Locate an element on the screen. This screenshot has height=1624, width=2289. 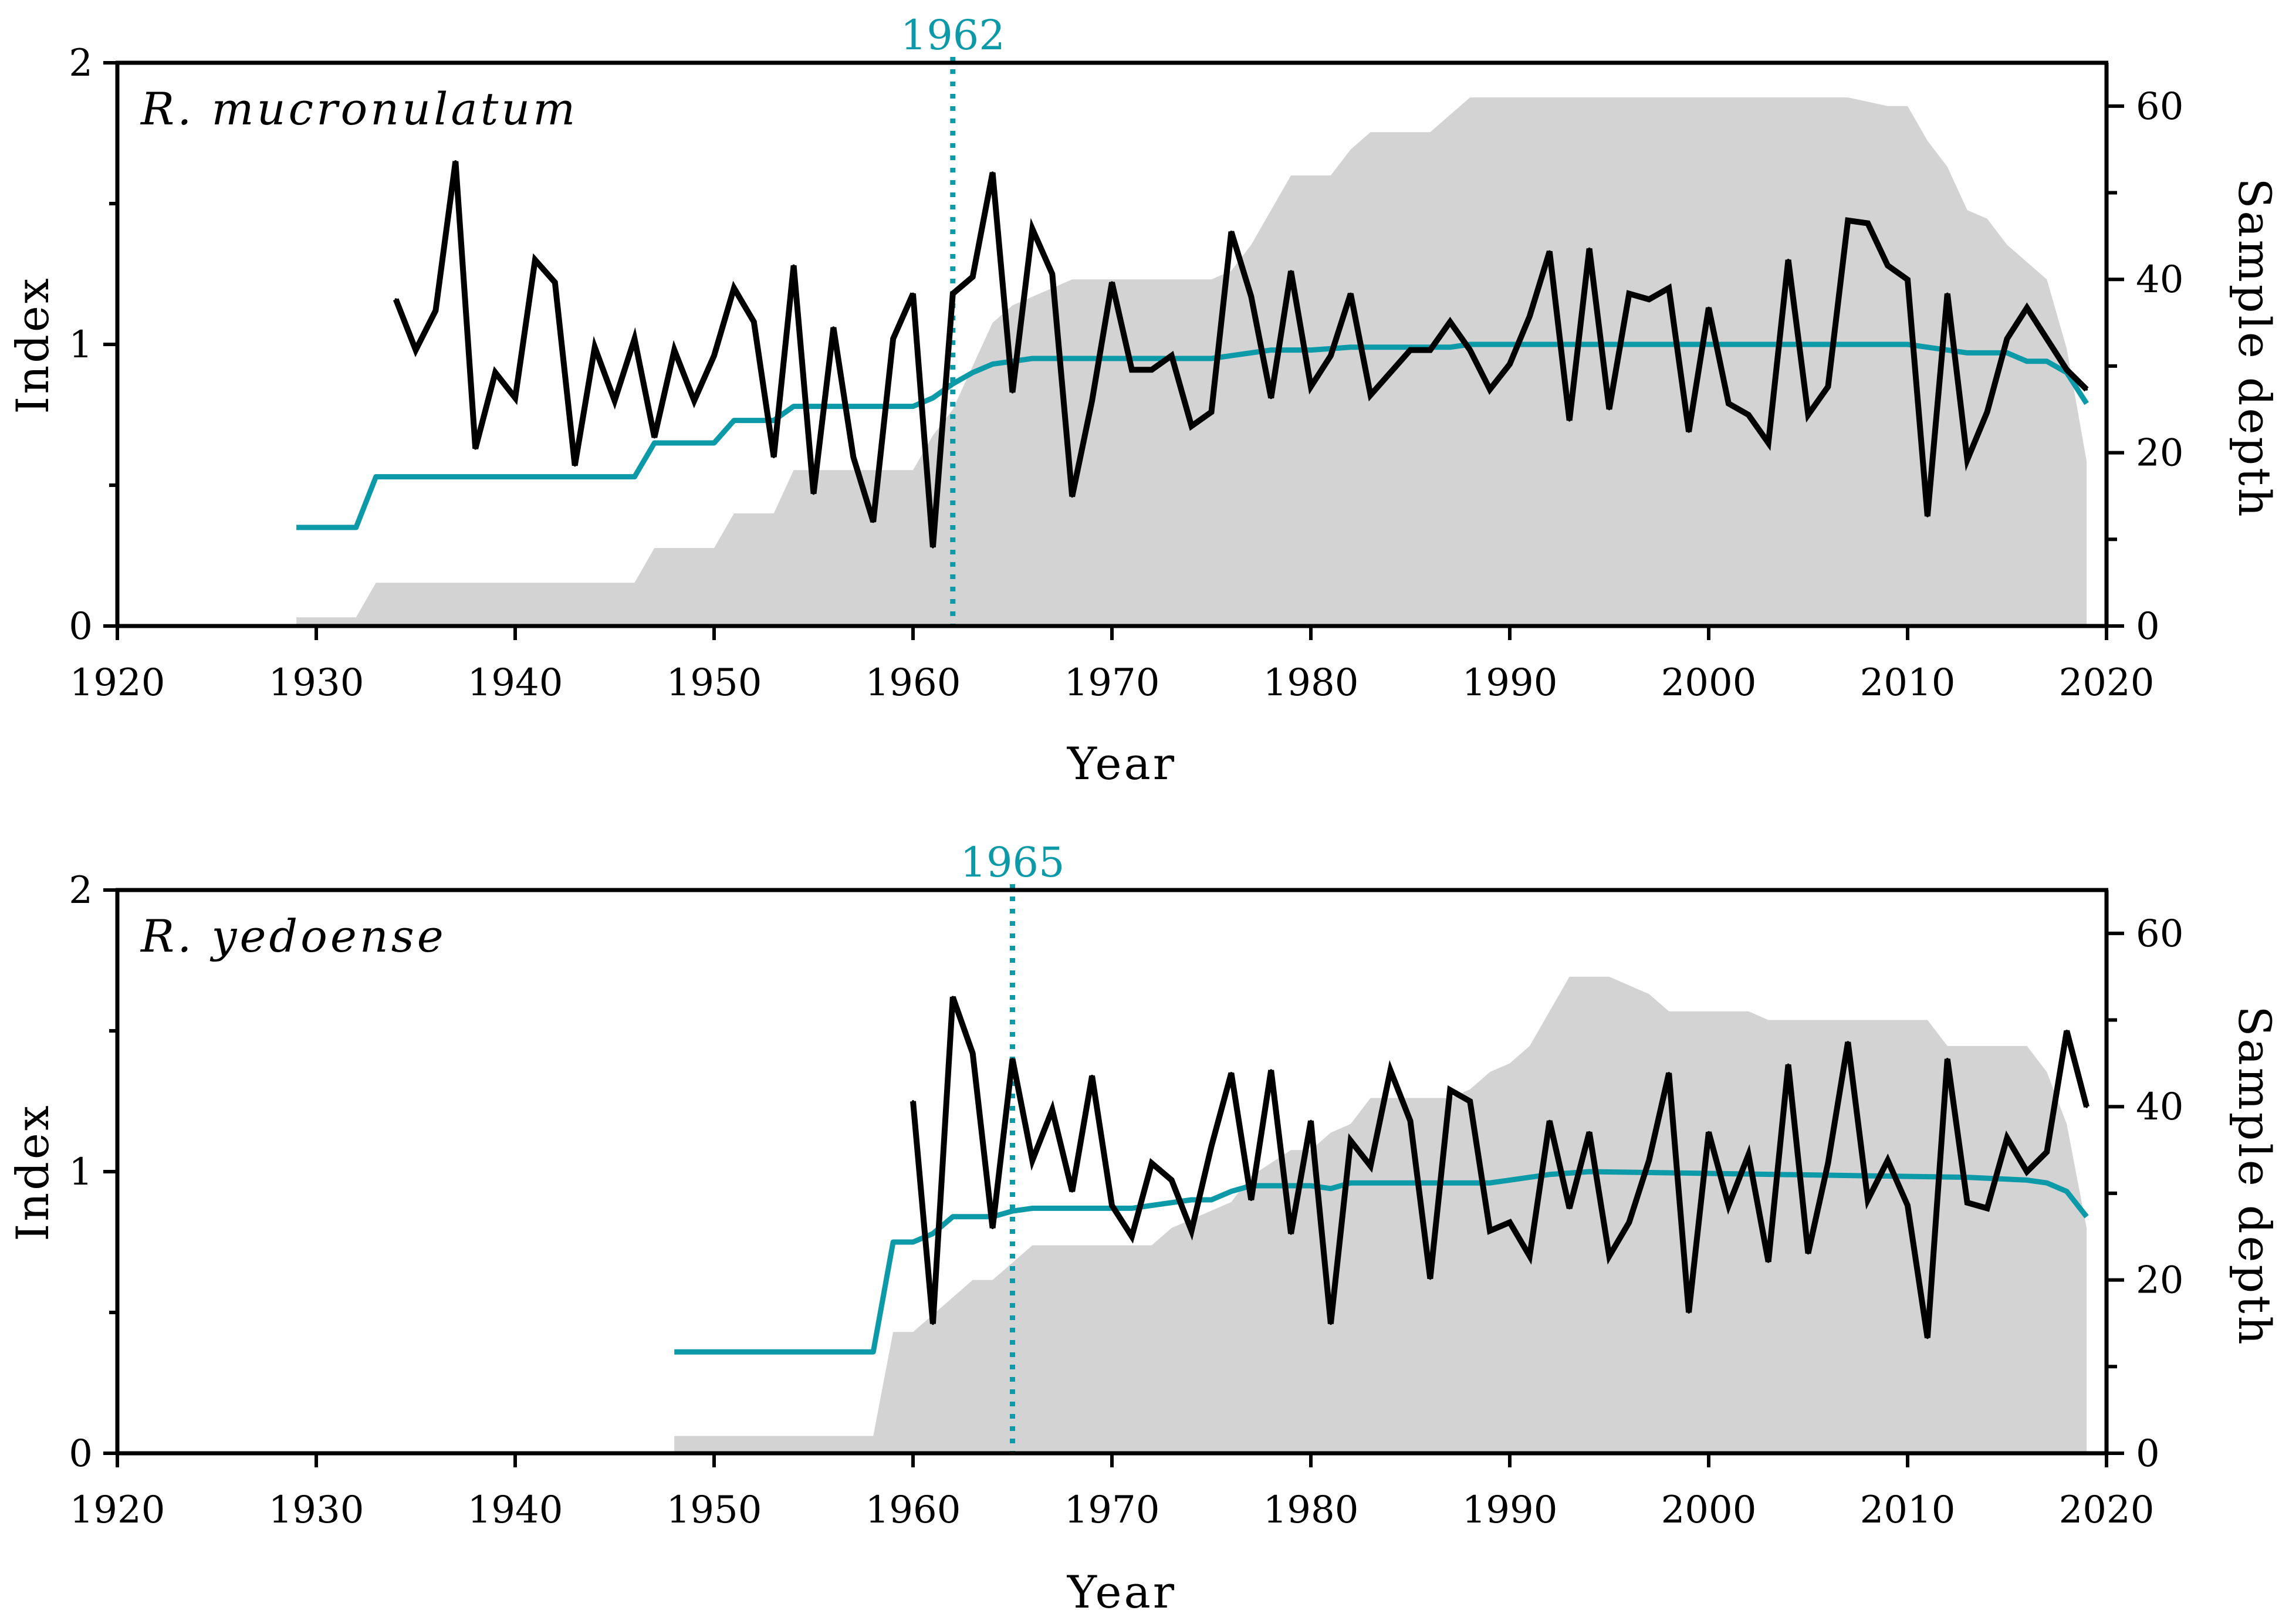
panel-1-y-tick-label: 1 is located at coordinates (81, 345).